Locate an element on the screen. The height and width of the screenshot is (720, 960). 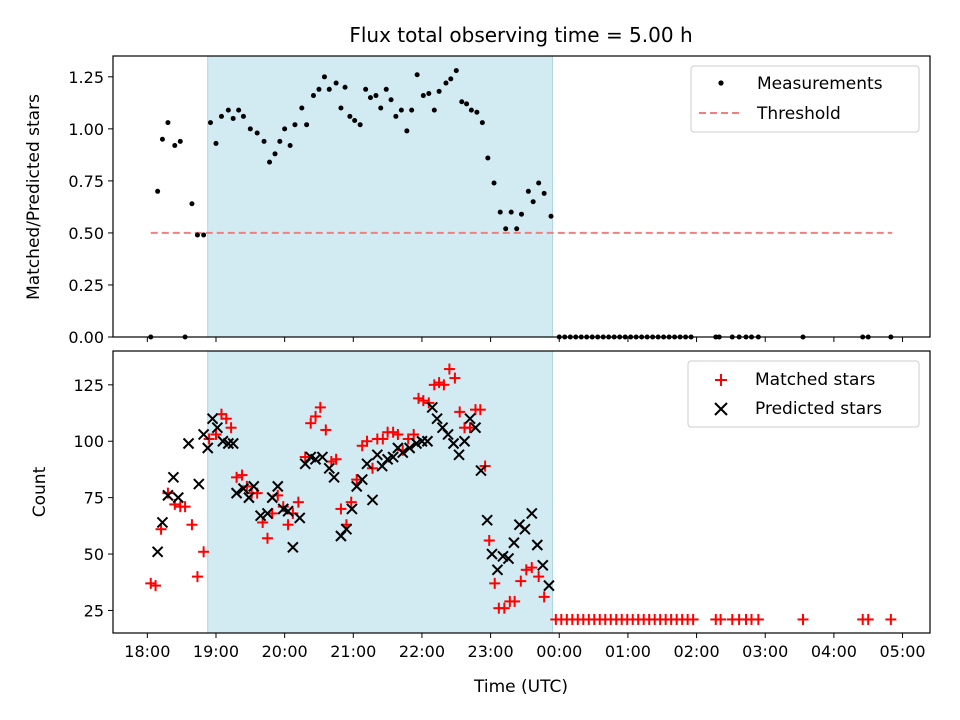
top-y-tick-label: 0.50 is located at coordinates (86, 233).